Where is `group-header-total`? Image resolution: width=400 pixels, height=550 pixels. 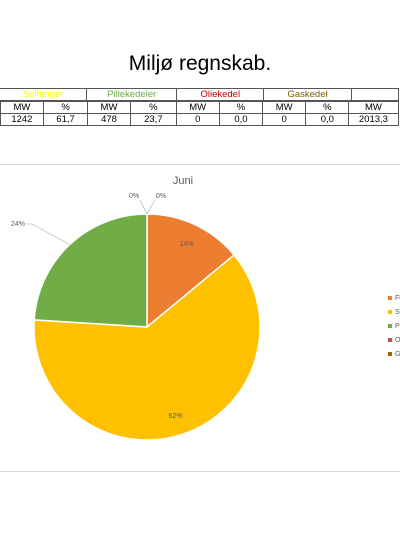 group-header-total is located at coordinates (375, 94).